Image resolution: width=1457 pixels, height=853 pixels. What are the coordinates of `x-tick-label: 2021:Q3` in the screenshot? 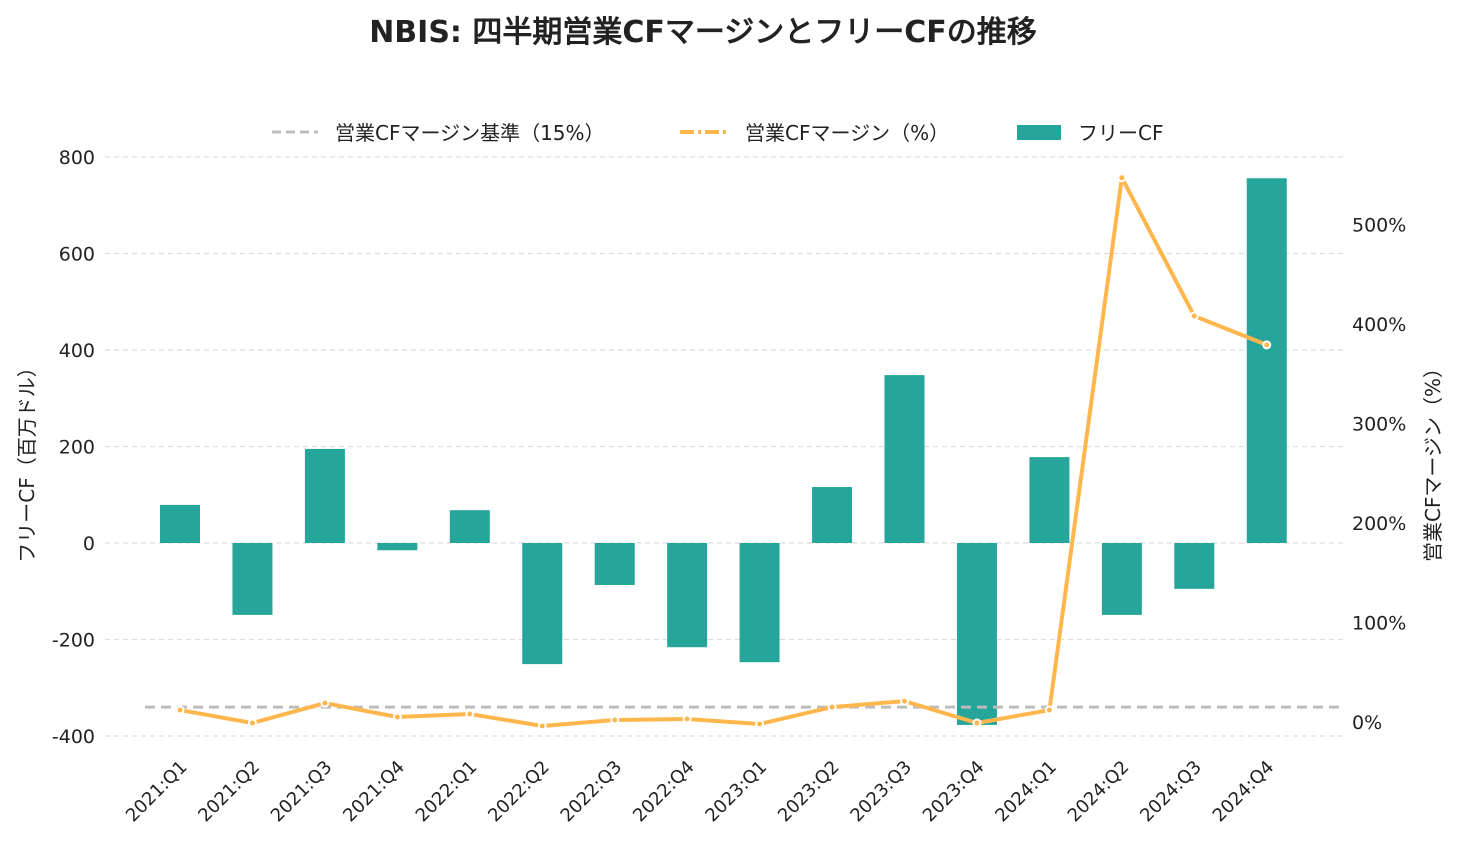 It's located at (302, 792).